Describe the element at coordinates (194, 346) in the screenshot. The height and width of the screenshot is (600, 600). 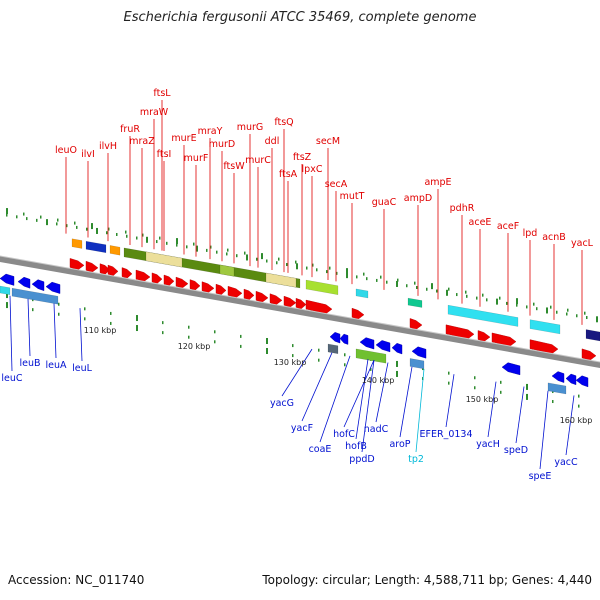
I see `scale-label: 120 kbp` at that location.